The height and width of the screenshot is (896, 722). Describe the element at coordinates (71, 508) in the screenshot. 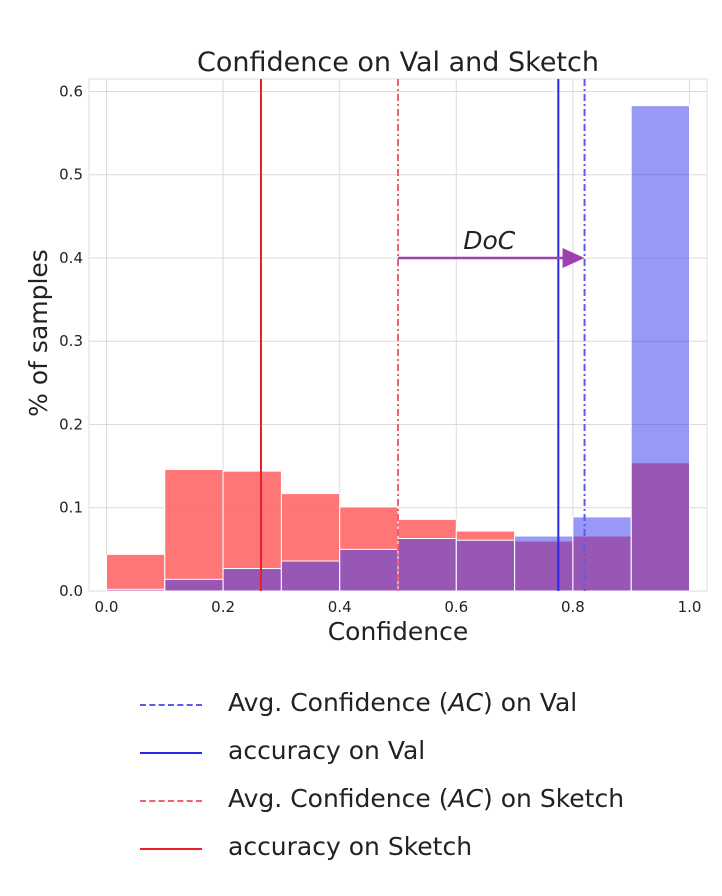

I see `y-tick-label: 0.1` at that location.